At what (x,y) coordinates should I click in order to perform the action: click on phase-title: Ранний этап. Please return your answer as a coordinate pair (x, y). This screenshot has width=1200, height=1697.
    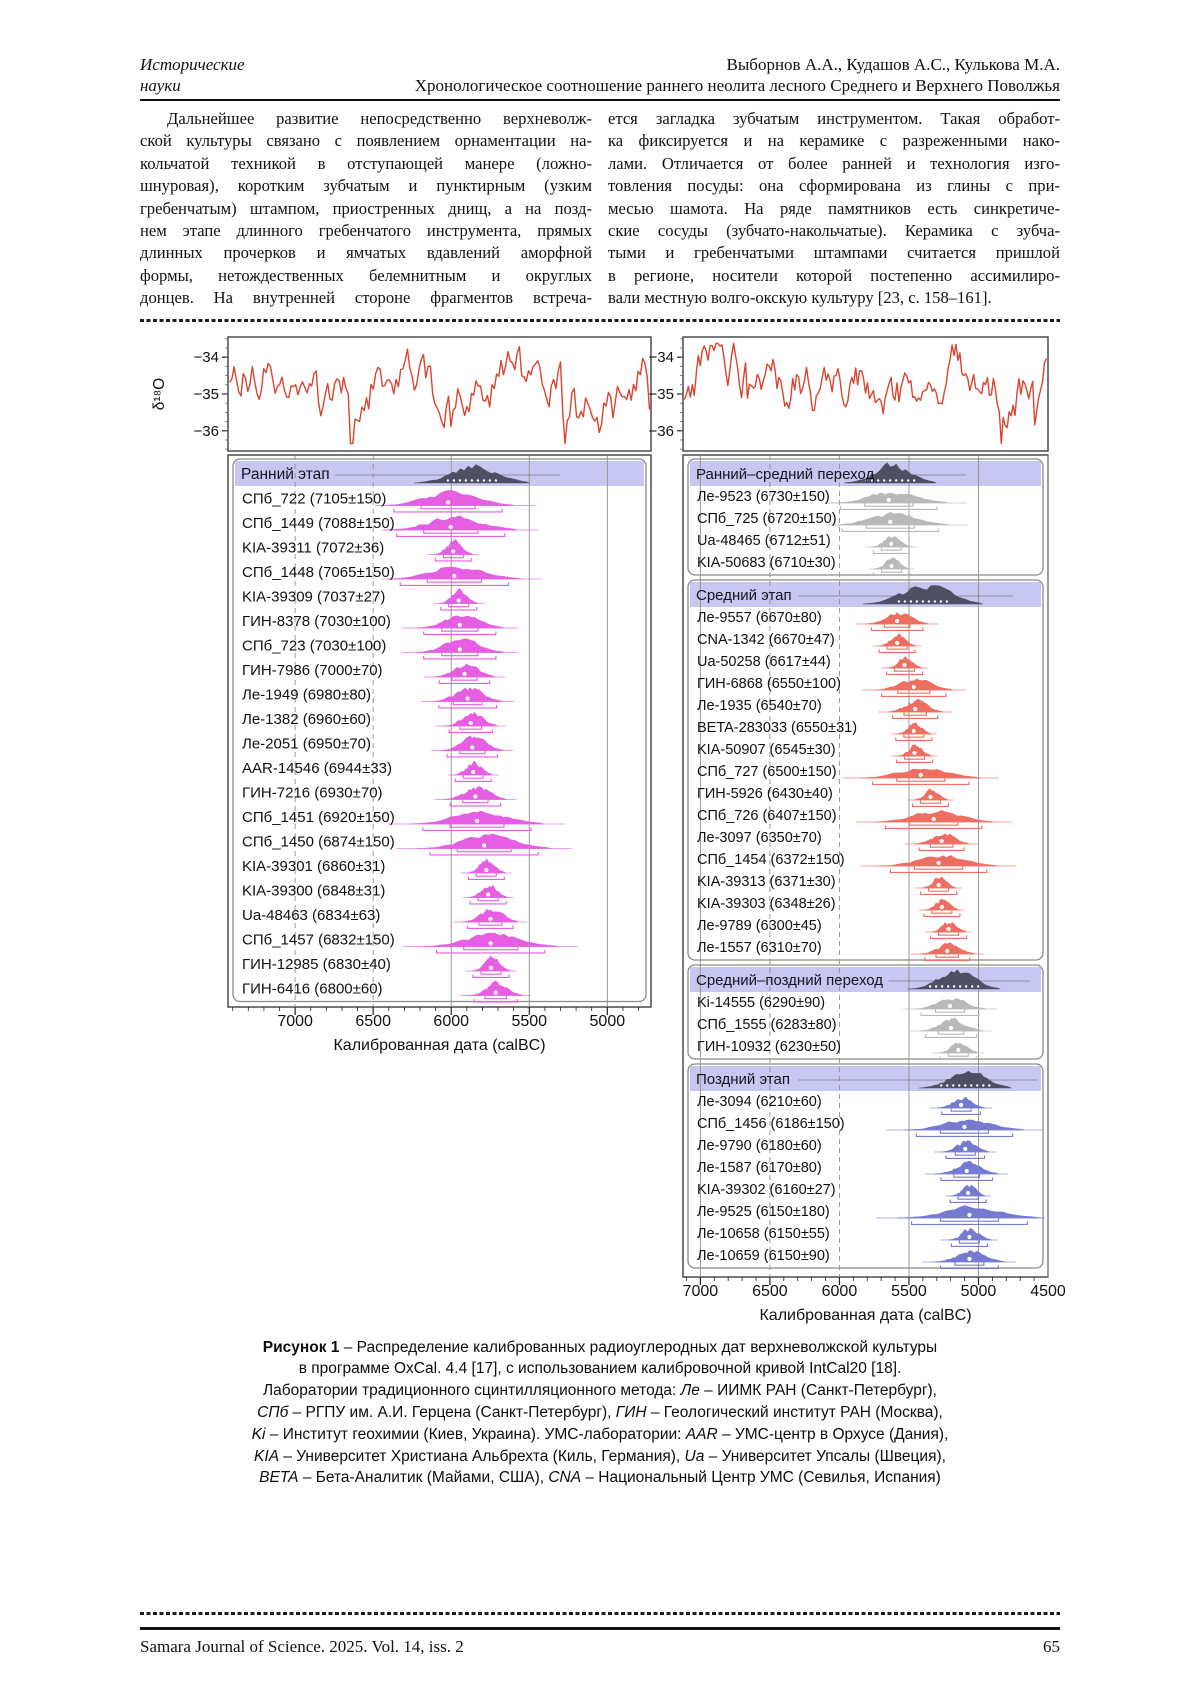
    Looking at the image, I should click on (285, 474).